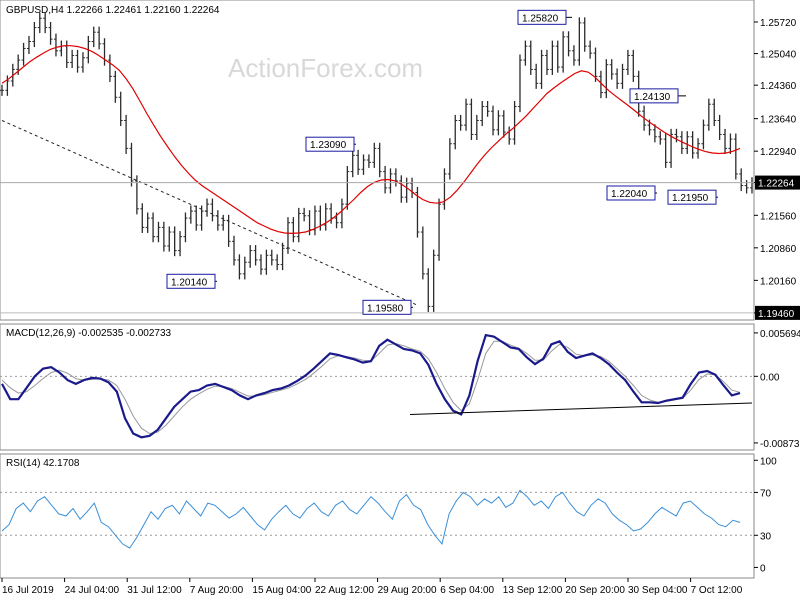 Image resolution: width=800 pixels, height=605 pixels. Describe the element at coordinates (778, 281) in the screenshot. I see `price-y-tick-label: 1.20160` at that location.